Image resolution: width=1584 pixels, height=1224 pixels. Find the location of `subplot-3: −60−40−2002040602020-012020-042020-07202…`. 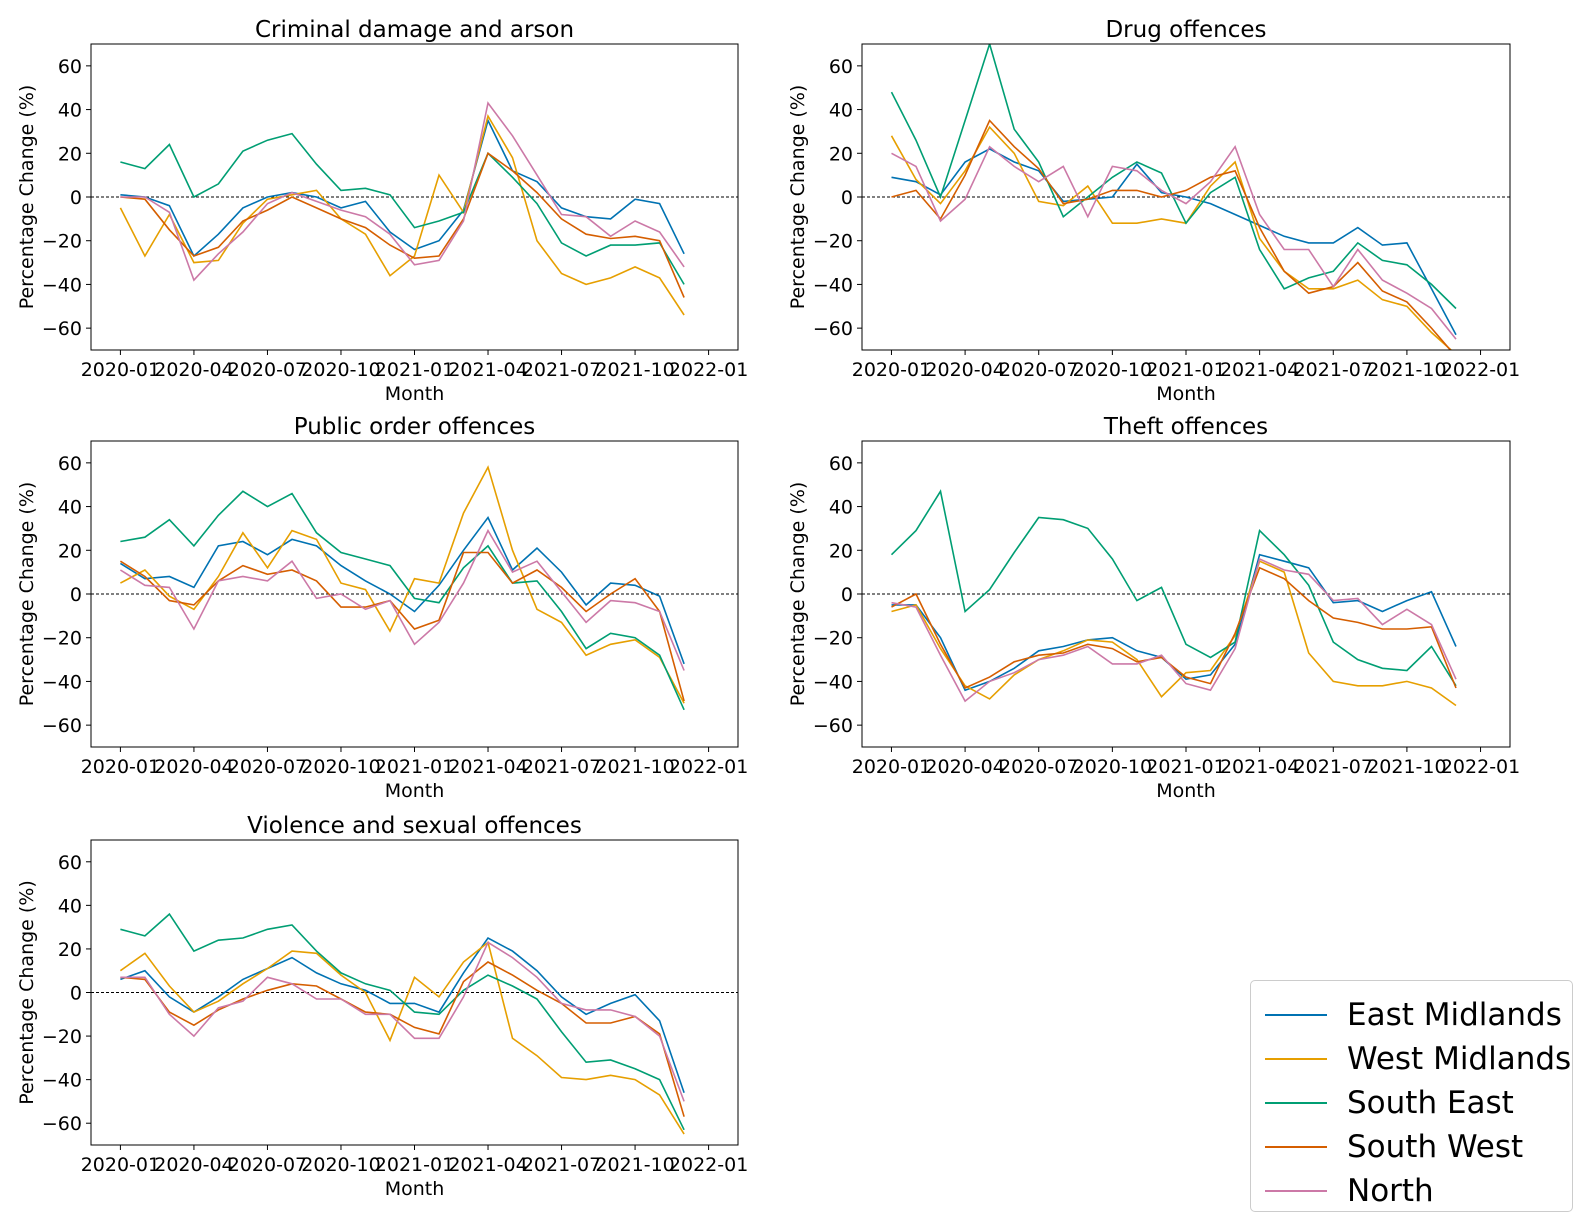

subplot-3: −60−40−2002040602020-012020-042020-07202… is located at coordinates (382, 608).